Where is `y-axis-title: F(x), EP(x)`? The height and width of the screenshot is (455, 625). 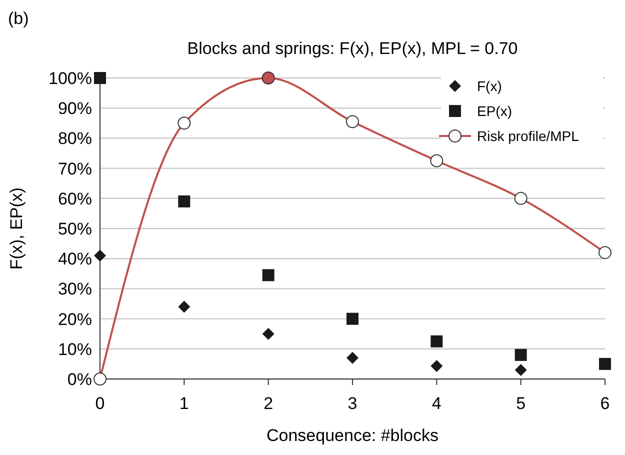
y-axis-title: F(x), EP(x) is located at coordinates (16, 228).